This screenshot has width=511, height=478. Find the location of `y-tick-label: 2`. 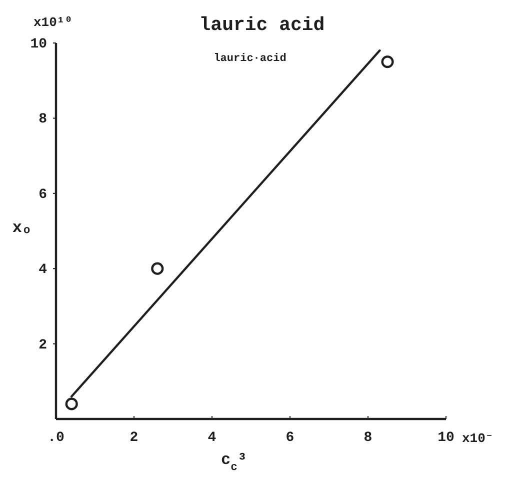

y-tick-label: 2 is located at coordinates (42, 345).